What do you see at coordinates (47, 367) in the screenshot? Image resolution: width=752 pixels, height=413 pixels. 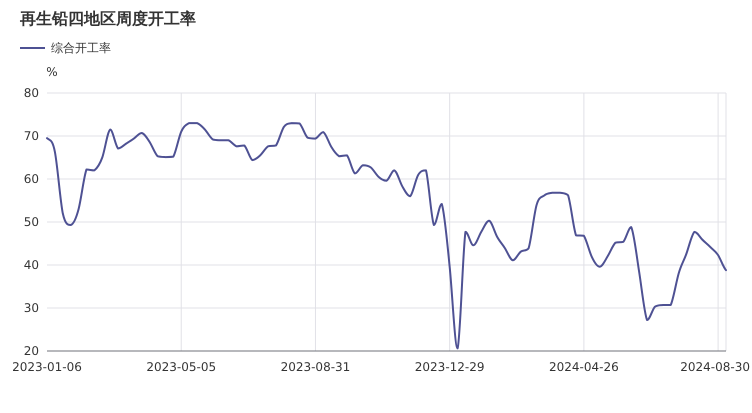 I see `x-tick-label: 2023-01-06` at bounding box center [47, 367].